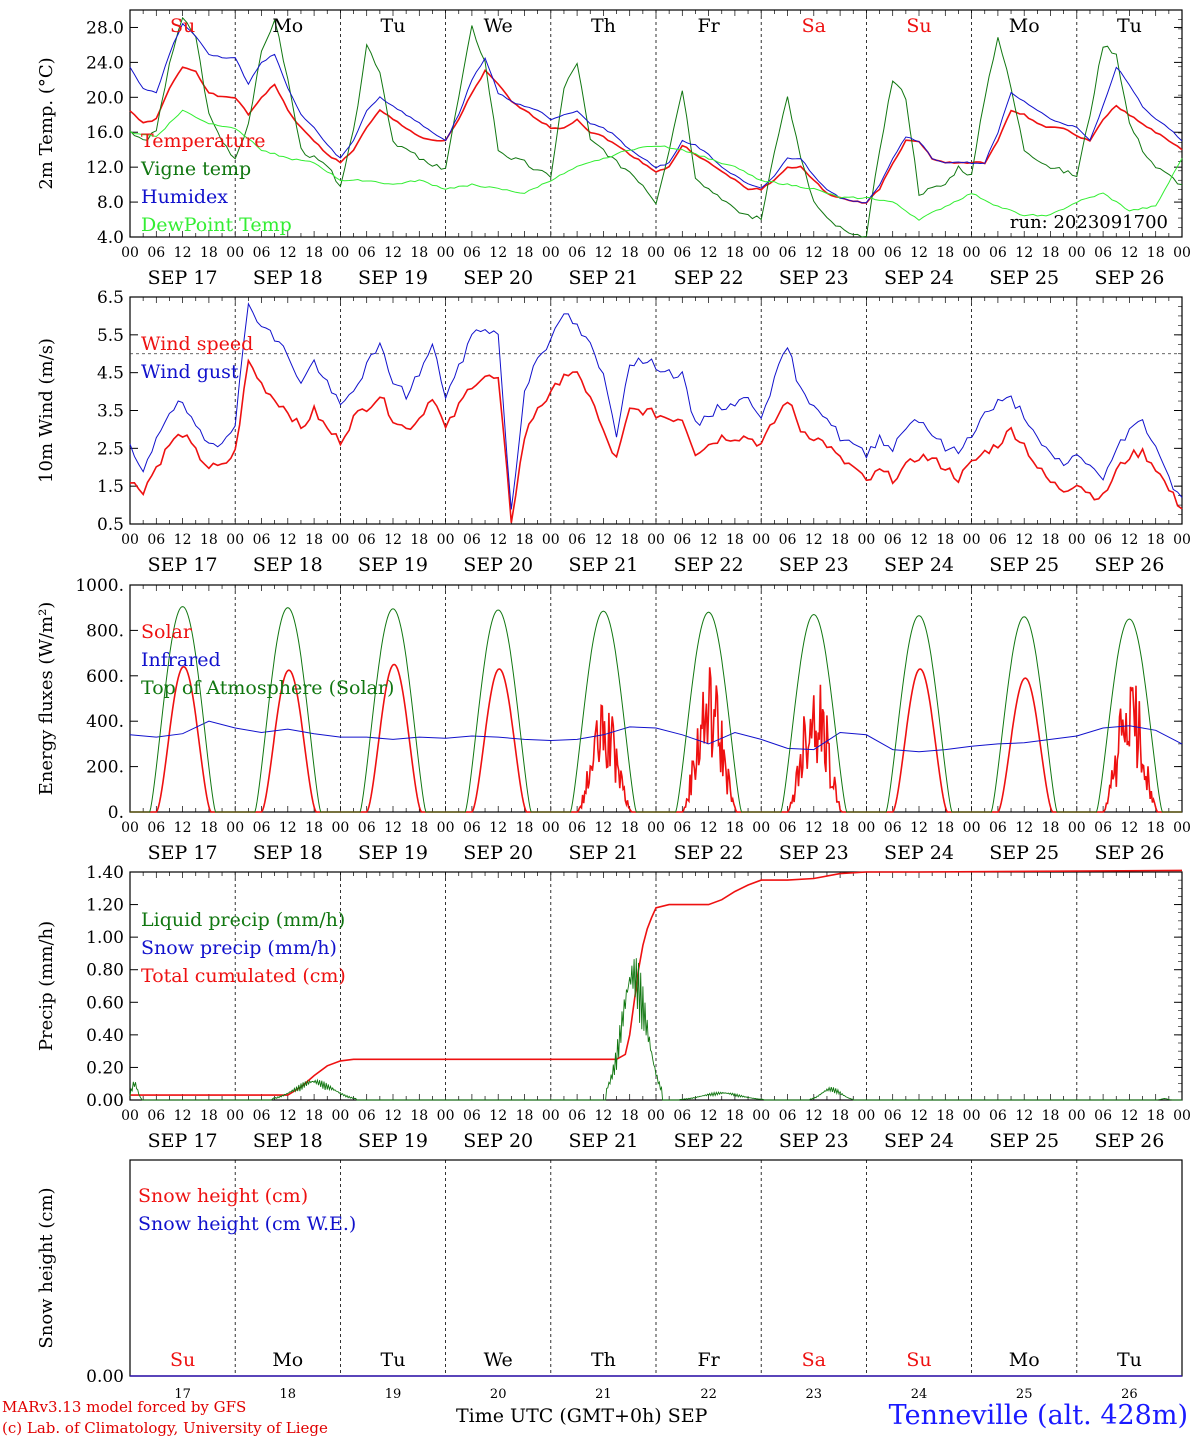  What do you see at coordinates (105, 906) in the screenshot?
I see `y-tick-label: 1.20` at bounding box center [105, 906].